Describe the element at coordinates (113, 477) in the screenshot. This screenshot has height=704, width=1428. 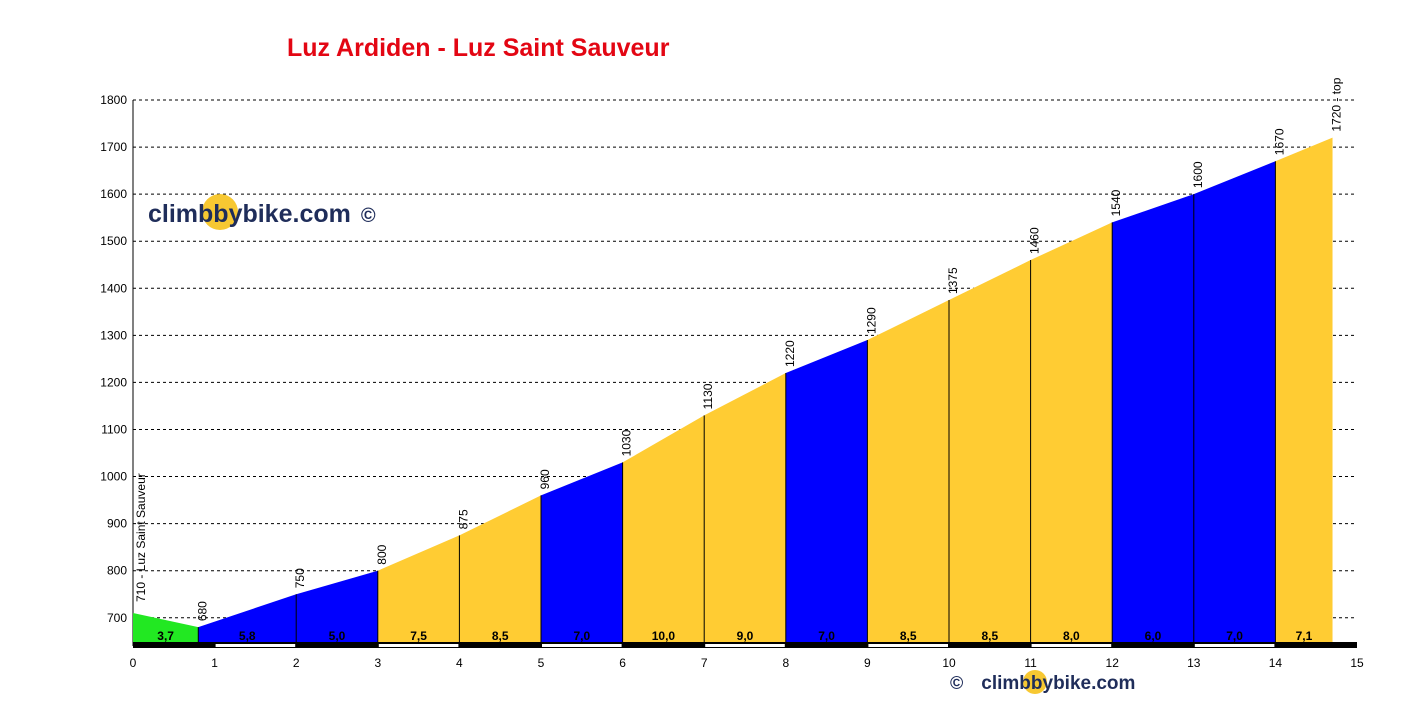
I see `y-tick-label: 1000` at that location.